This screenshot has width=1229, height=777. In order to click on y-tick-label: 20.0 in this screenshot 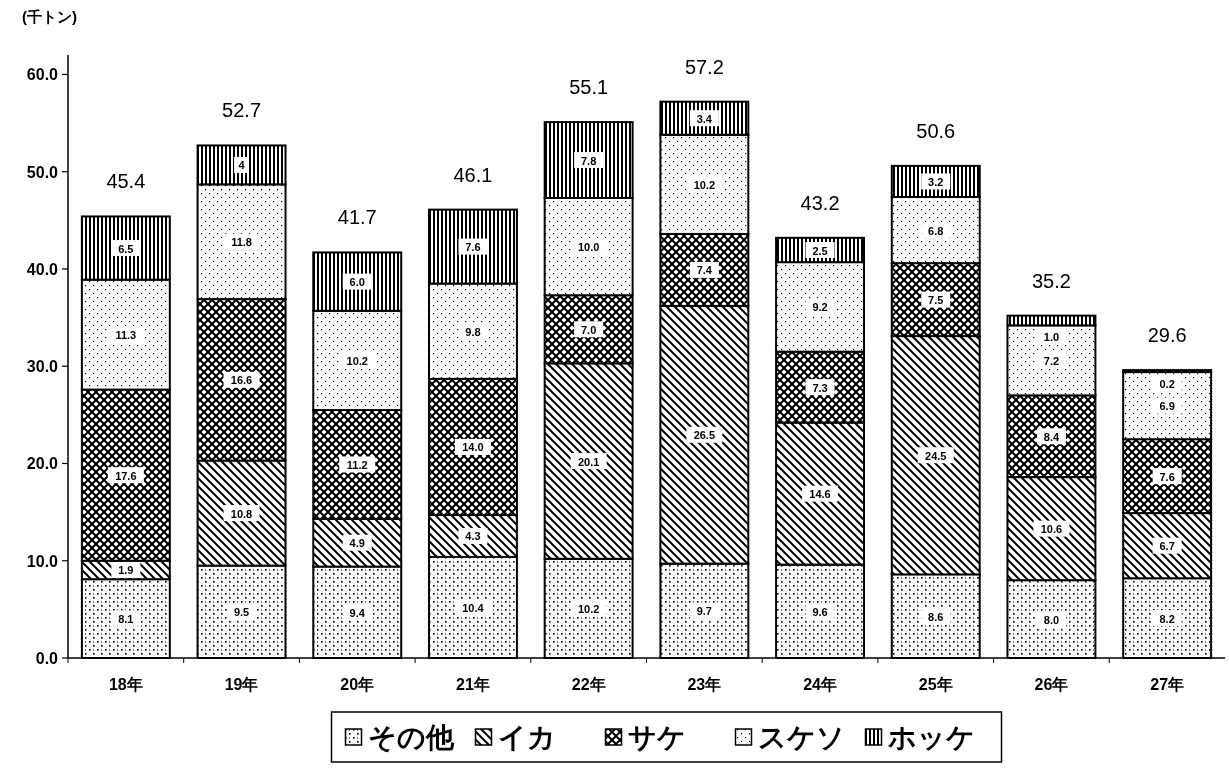, I will do `click(42, 464)`.